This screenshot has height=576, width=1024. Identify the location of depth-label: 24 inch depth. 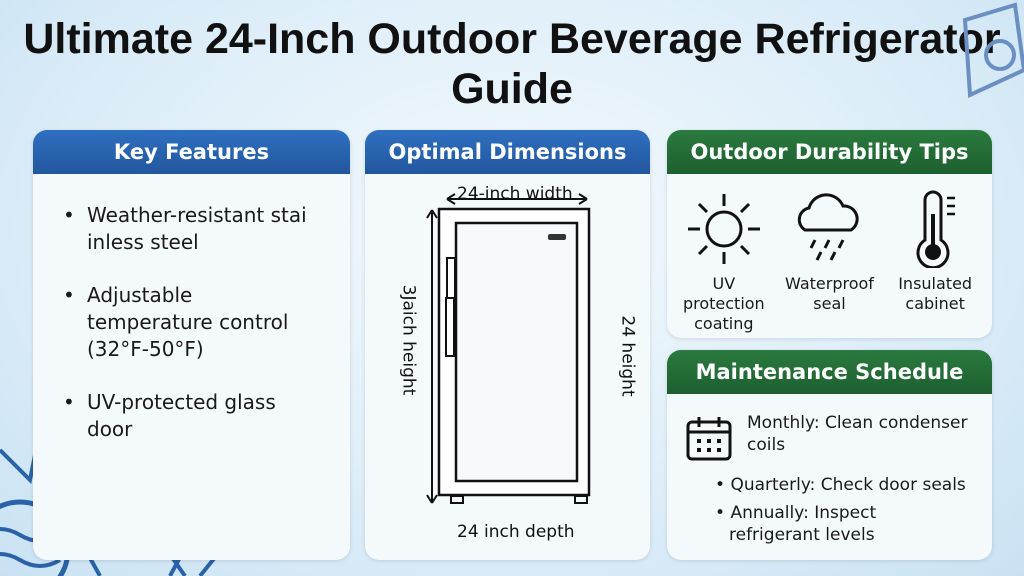
(516, 532).